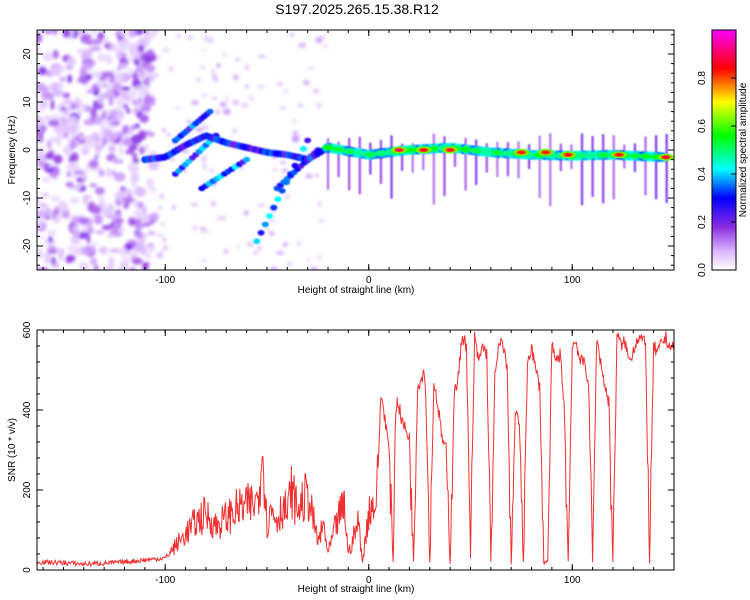 This screenshot has height=600, width=750. I want to click on colorbar-tick-label: 0.4, so click(702, 174).